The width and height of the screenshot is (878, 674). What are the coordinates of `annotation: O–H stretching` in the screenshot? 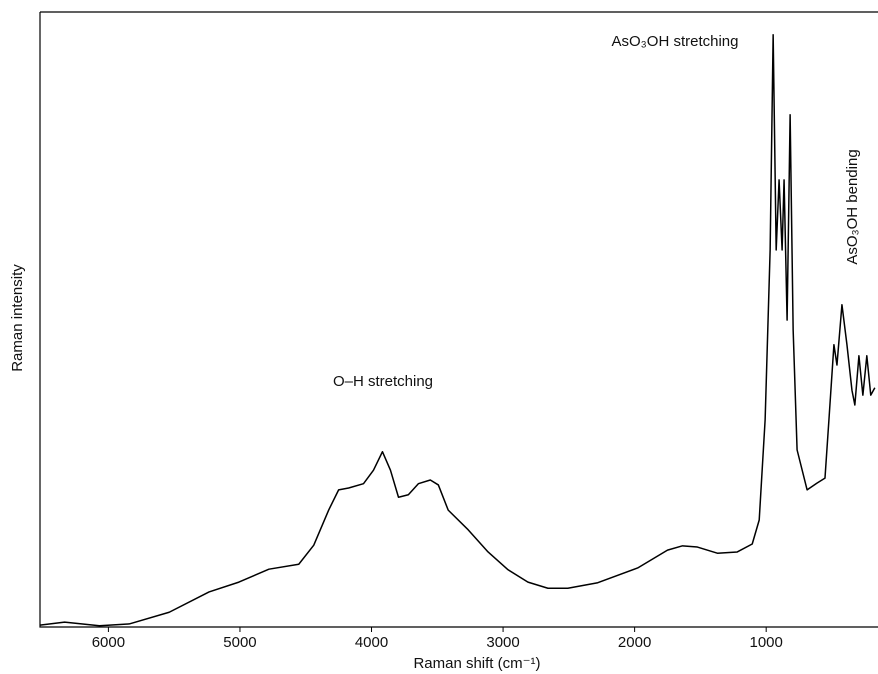 It's located at (383, 381).